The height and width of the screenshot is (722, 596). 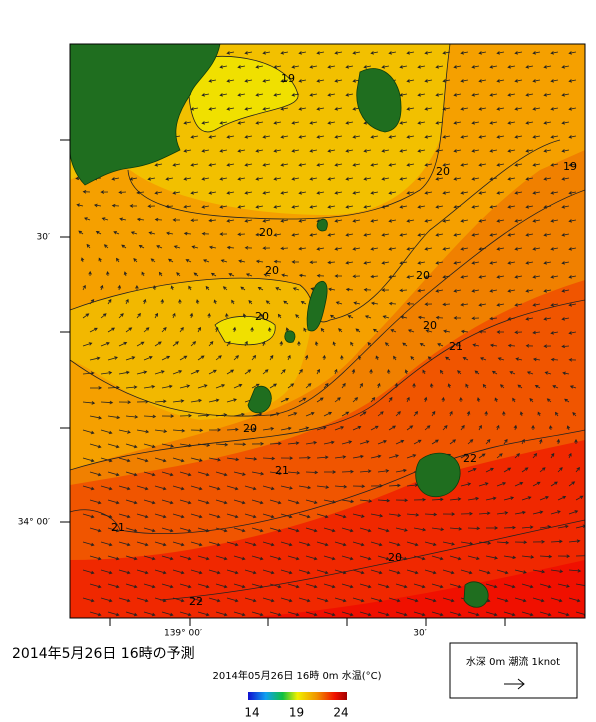 I want to click on colorbar-tick-label: 19, so click(x=296, y=713).